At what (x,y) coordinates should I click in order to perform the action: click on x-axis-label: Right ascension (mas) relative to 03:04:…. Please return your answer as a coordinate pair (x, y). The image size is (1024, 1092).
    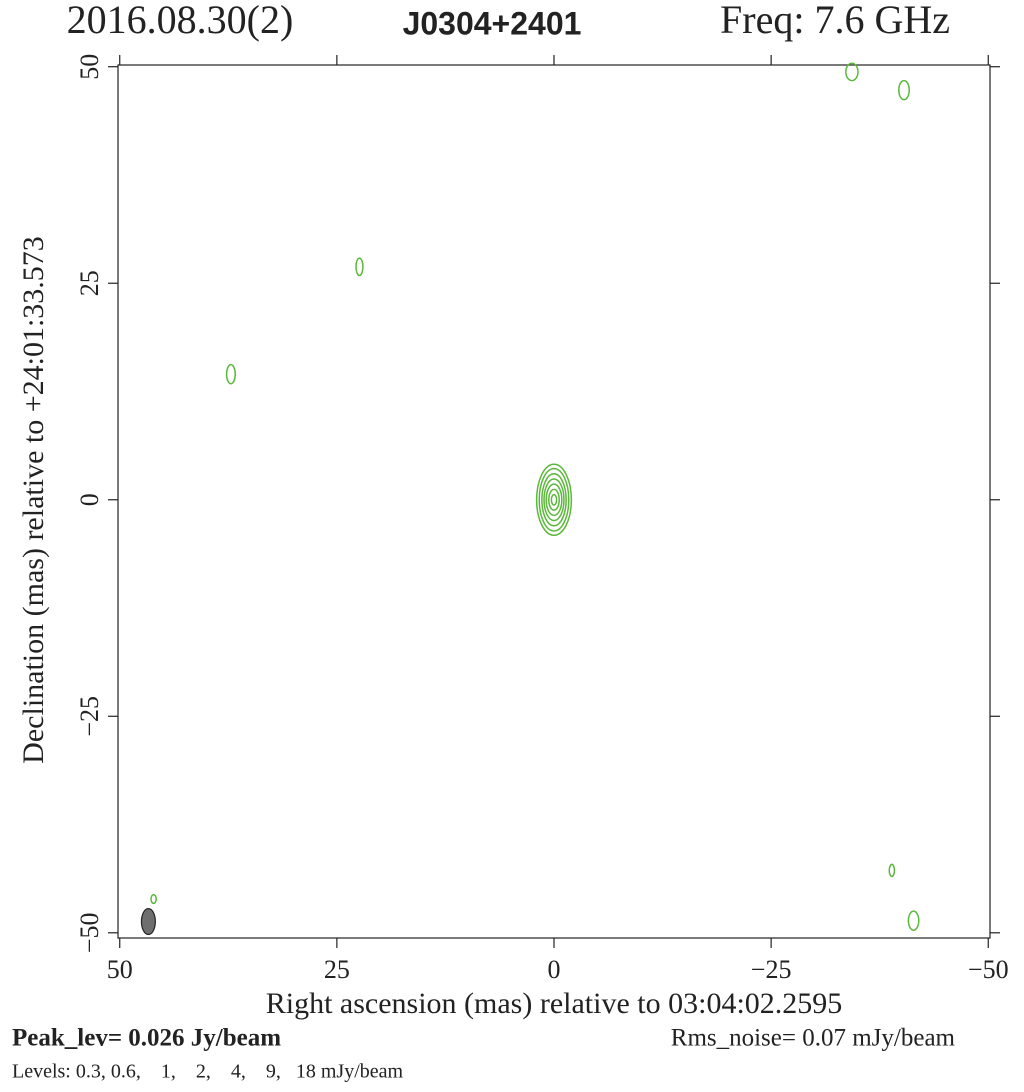
    Looking at the image, I should click on (554, 1003).